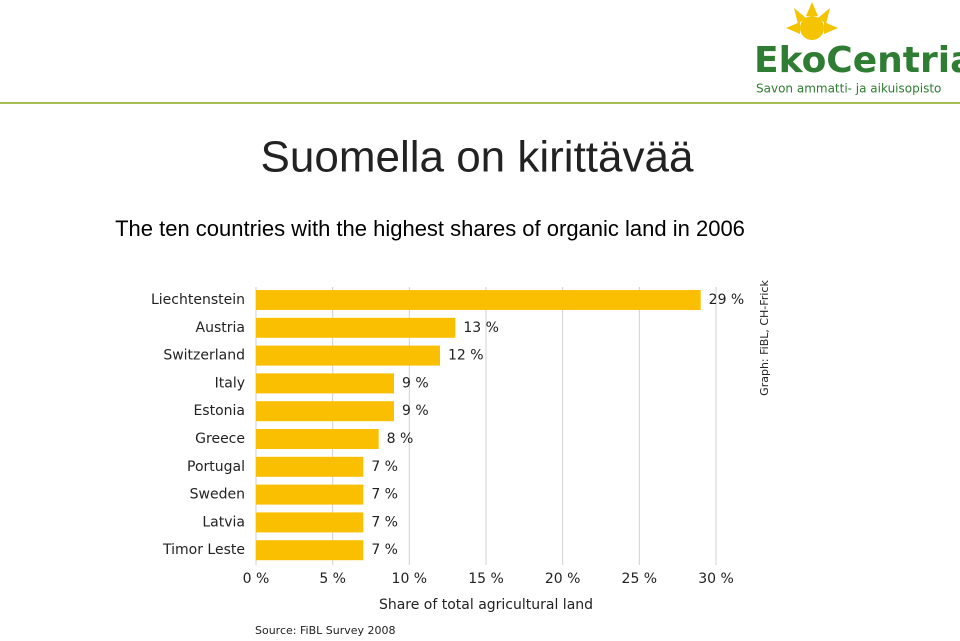 Image resolution: width=960 pixels, height=641 pixels. I want to click on x-tick-label: 10 %, so click(410, 579).